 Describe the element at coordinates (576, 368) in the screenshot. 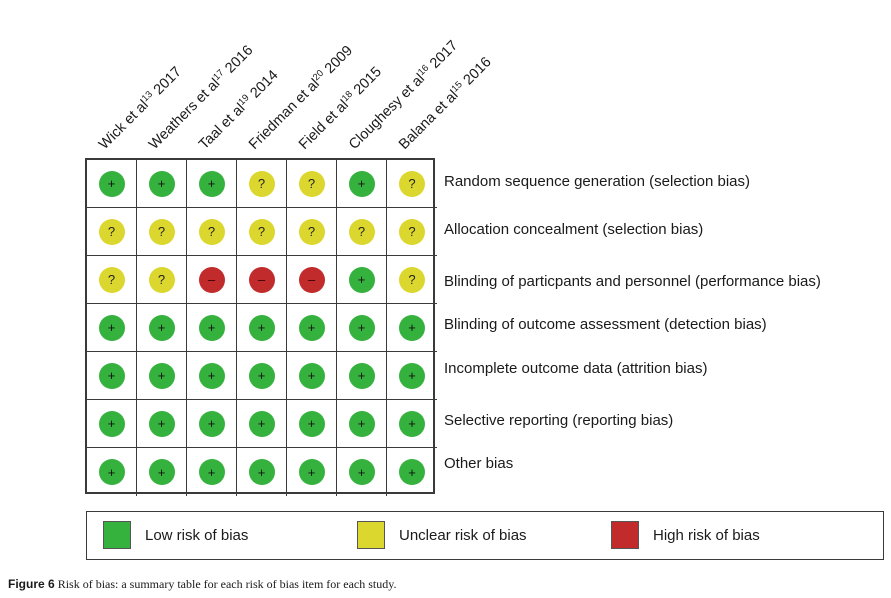

I see `bias-item-label: Incomplete outcome data (attrition bias)` at that location.